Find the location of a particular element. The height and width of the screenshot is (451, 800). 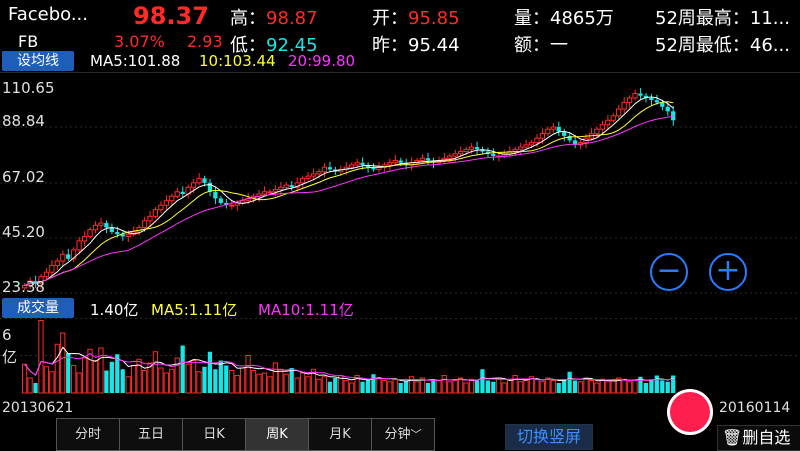

tab-minute: 分钟﹀ is located at coordinates (403, 434).